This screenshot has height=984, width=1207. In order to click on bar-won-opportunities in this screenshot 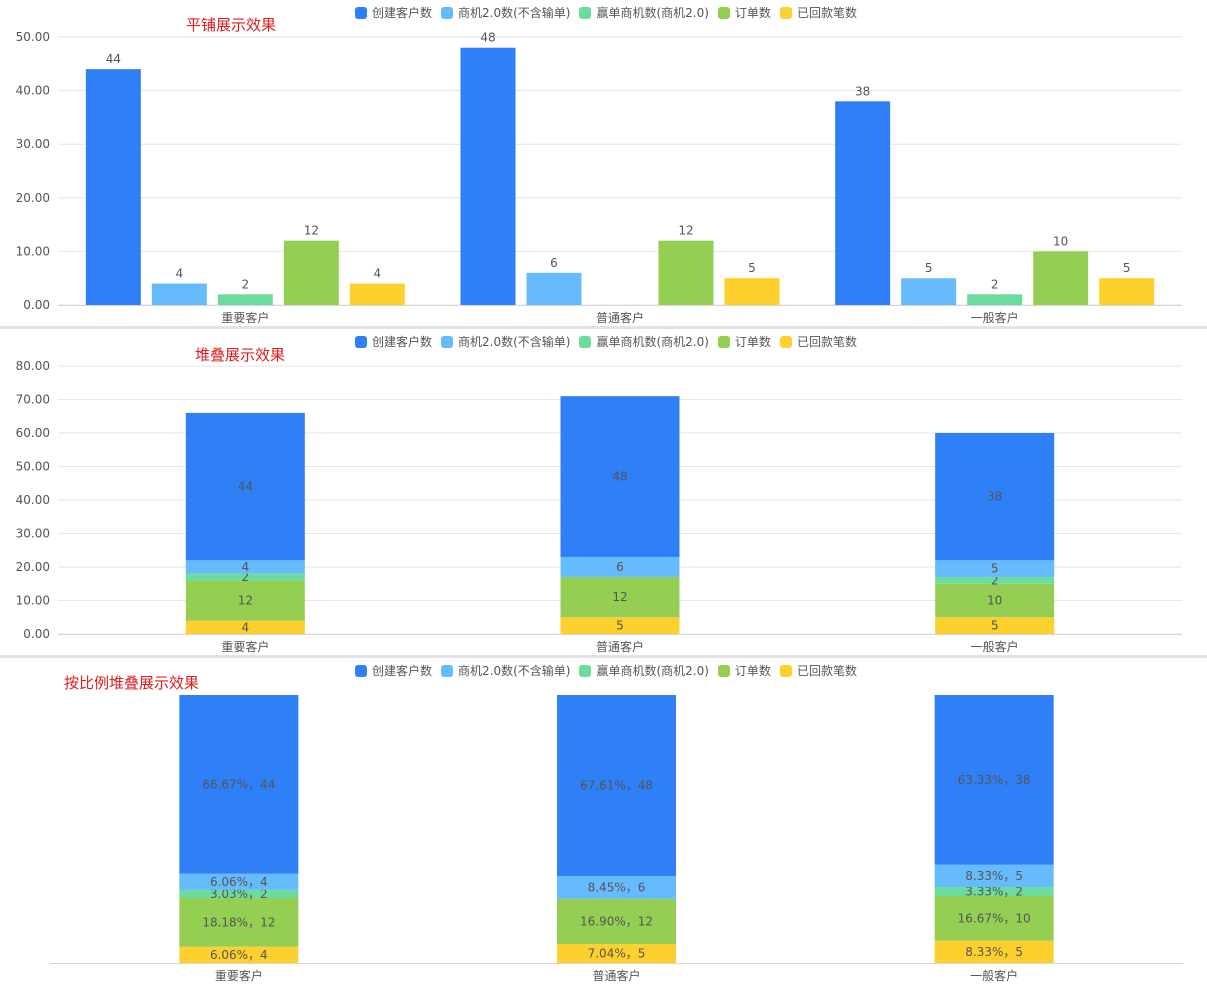, I will do `click(995, 299)`.